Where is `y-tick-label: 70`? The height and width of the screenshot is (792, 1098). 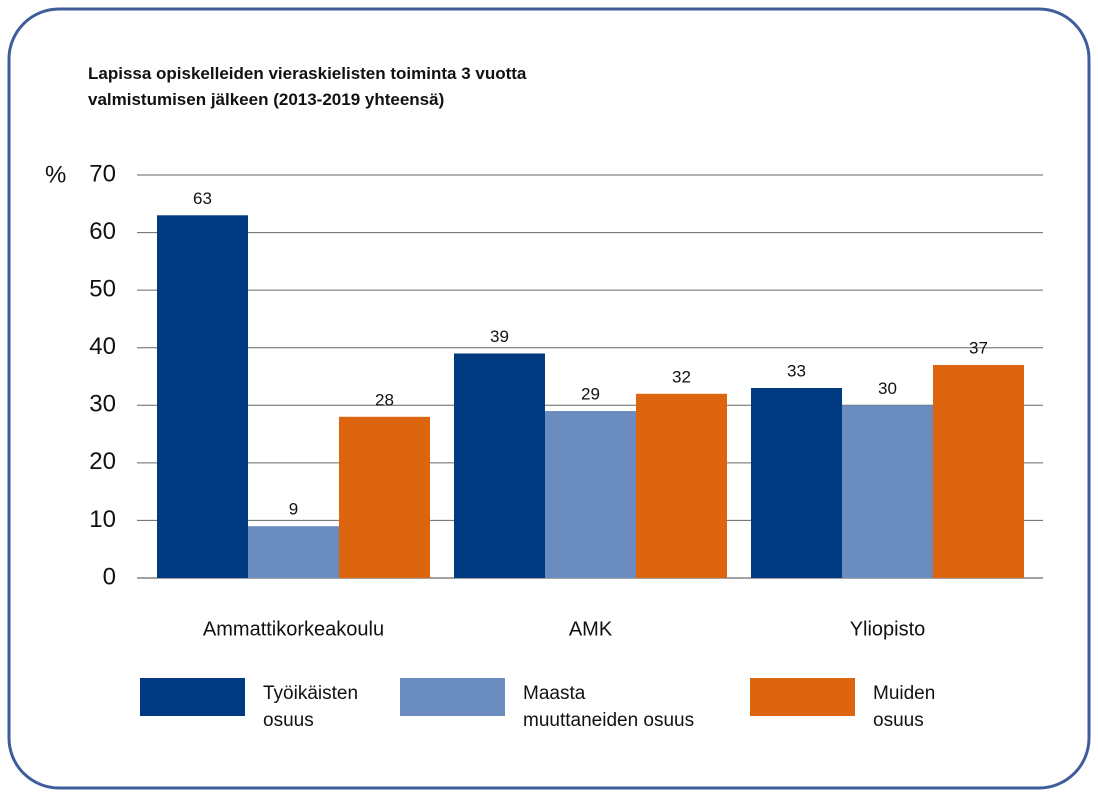
y-tick-label: 70 is located at coordinates (102, 173).